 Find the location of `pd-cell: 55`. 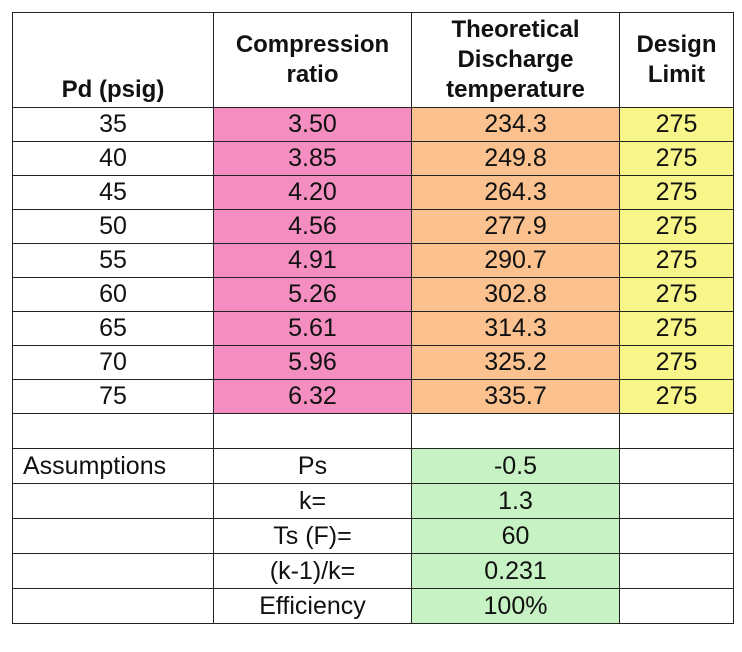

pd-cell: 55 is located at coordinates (113, 260).